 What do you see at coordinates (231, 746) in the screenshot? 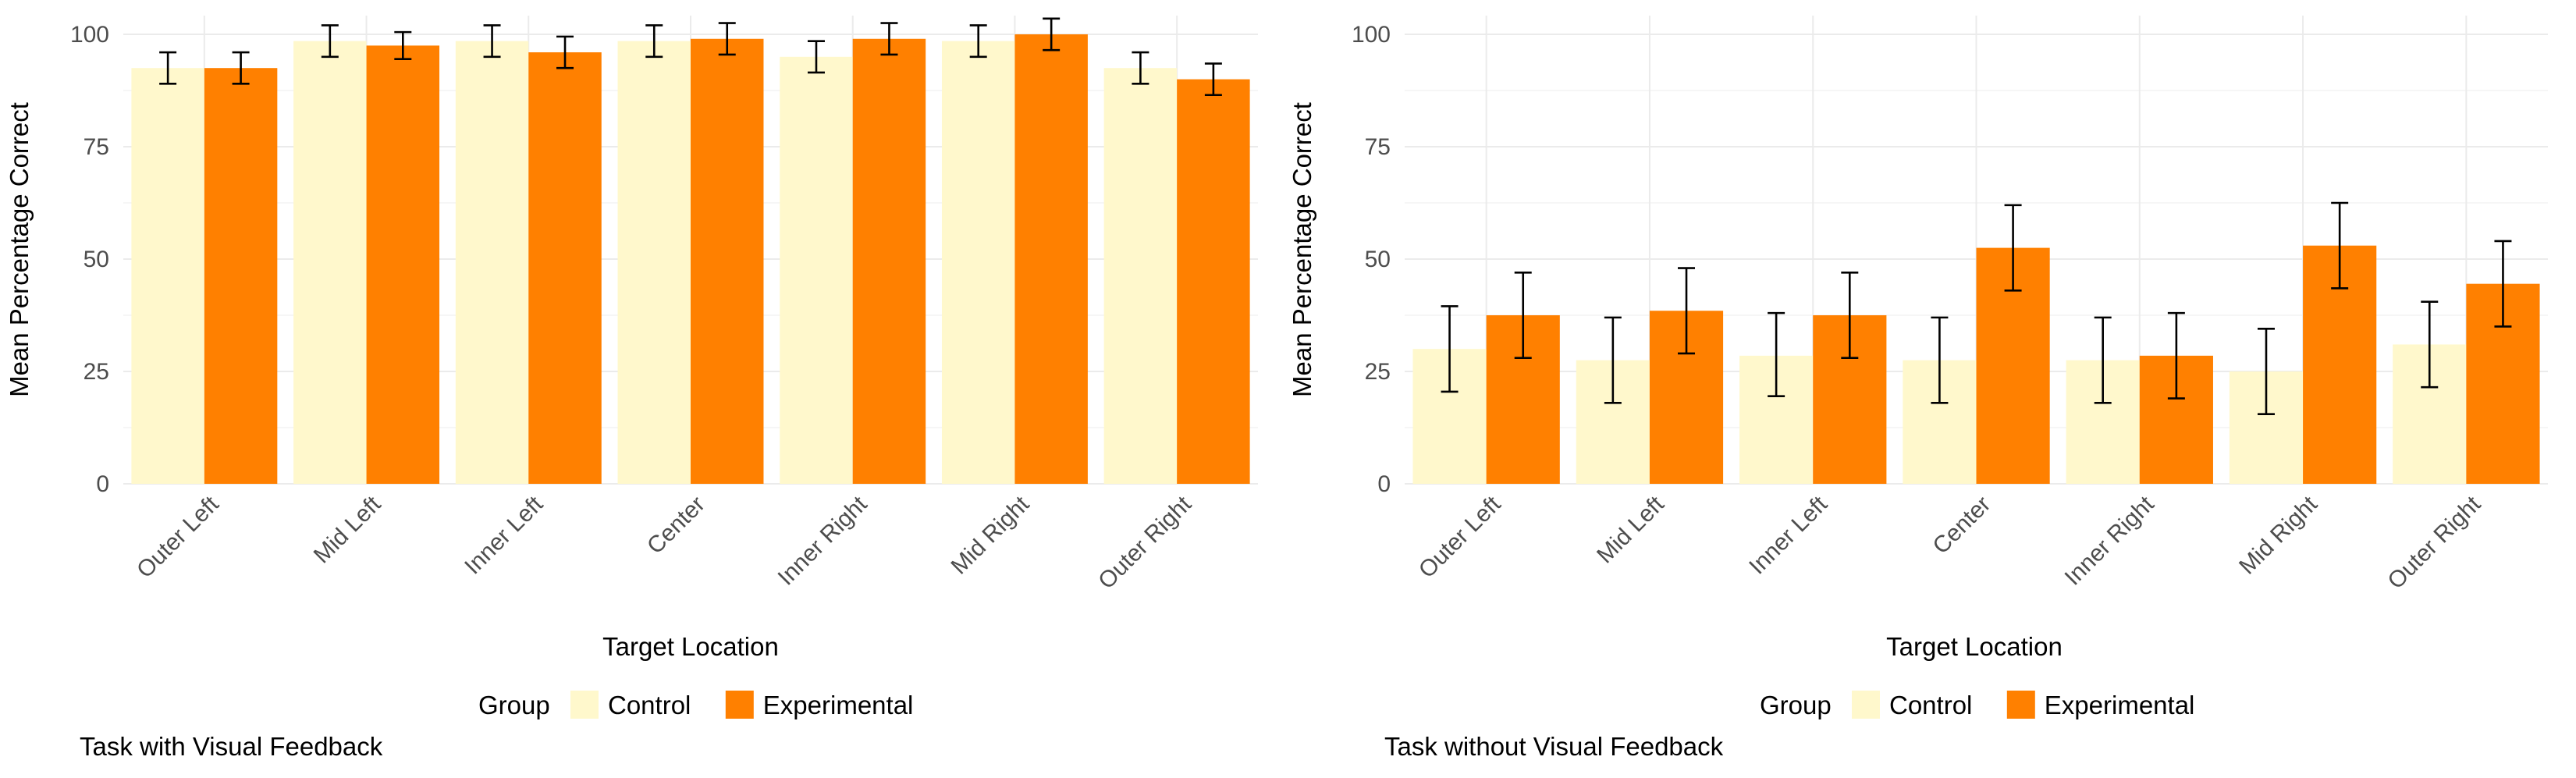
I see `chart-caption: Task with Visual Feedback` at bounding box center [231, 746].